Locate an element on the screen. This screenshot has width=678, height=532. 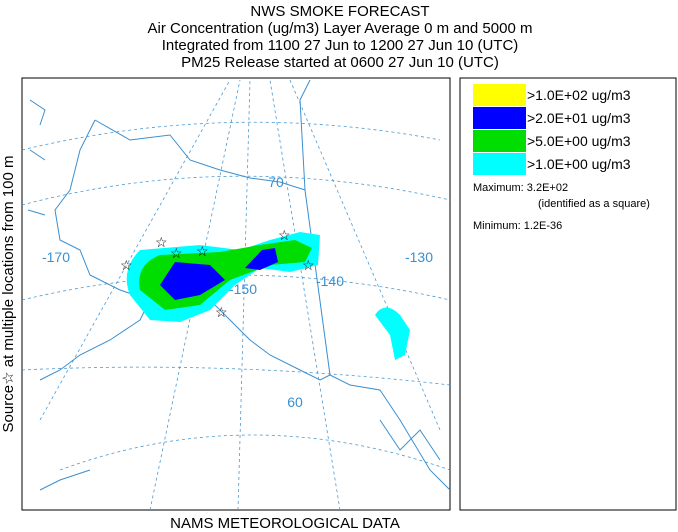
footer: NAMS METEOROLOGICAL DATA is located at coordinates (285, 523).